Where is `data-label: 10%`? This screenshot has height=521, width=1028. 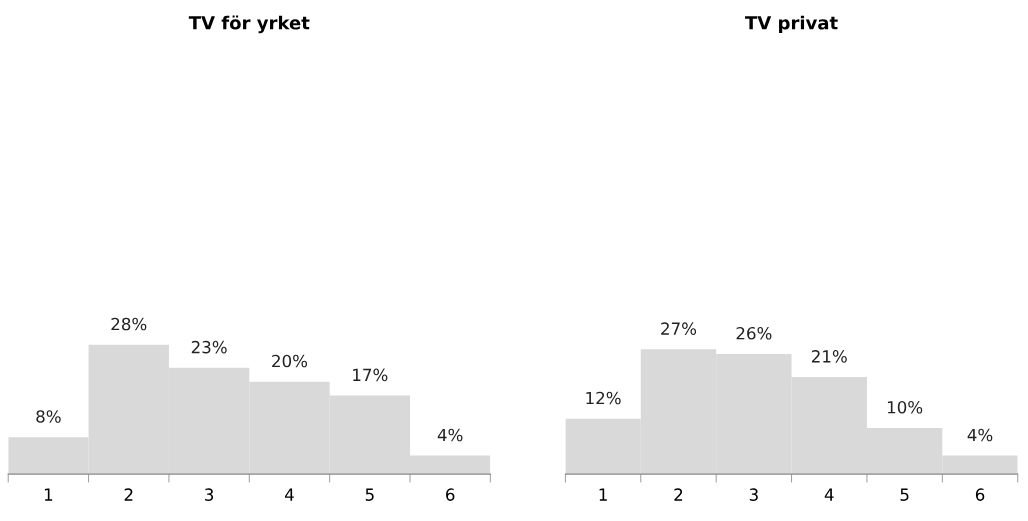 data-label: 10% is located at coordinates (905, 407).